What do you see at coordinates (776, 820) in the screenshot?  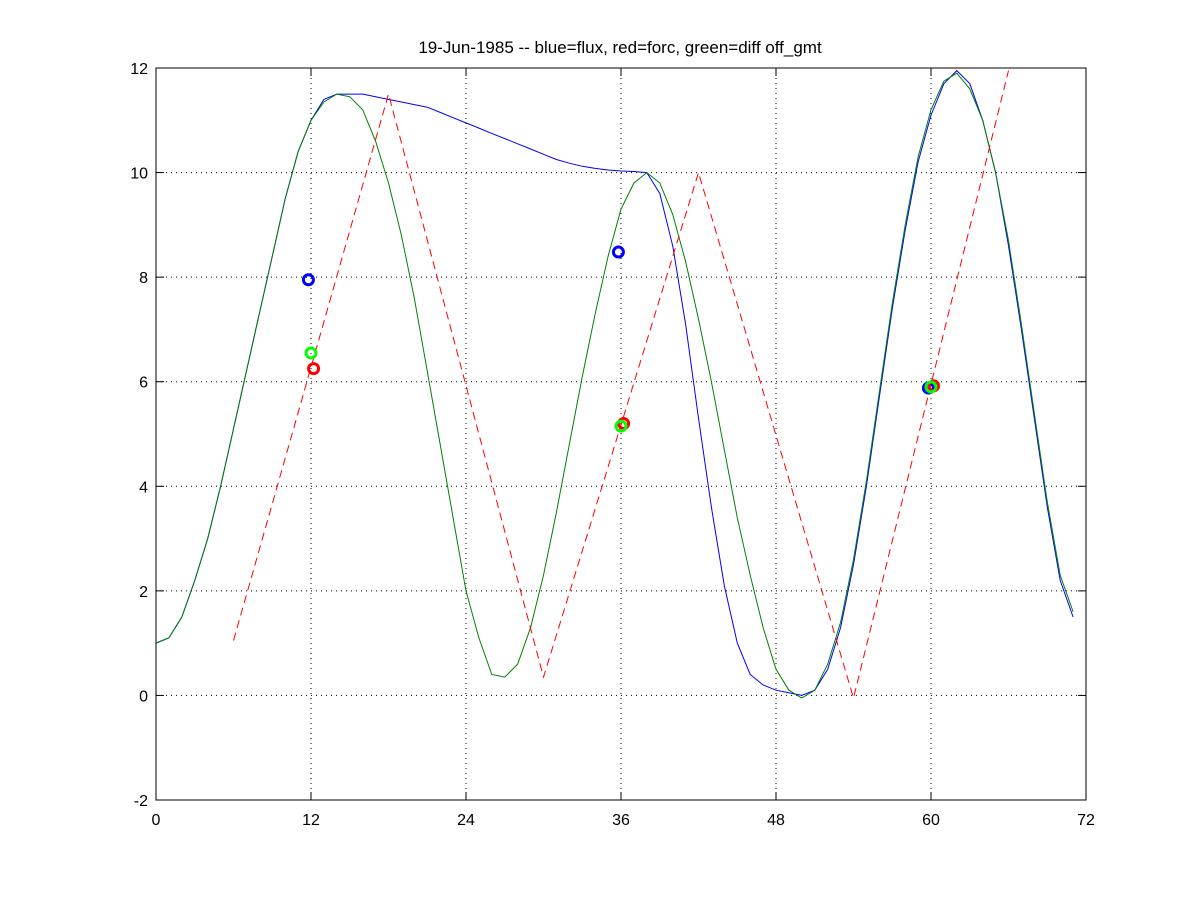 I see `x-tick-label: 48` at bounding box center [776, 820].